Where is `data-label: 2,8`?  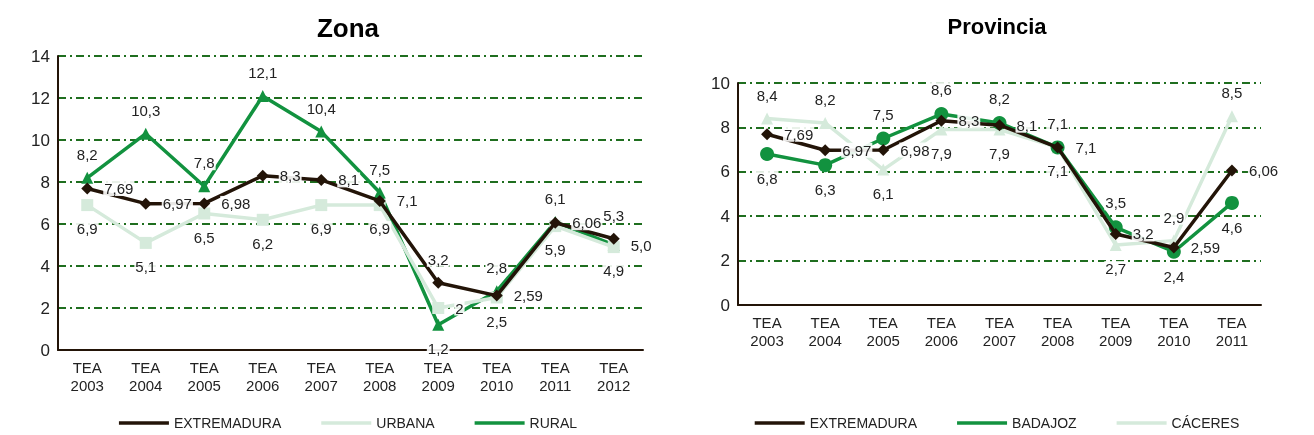
data-label: 2,8 is located at coordinates (497, 268).